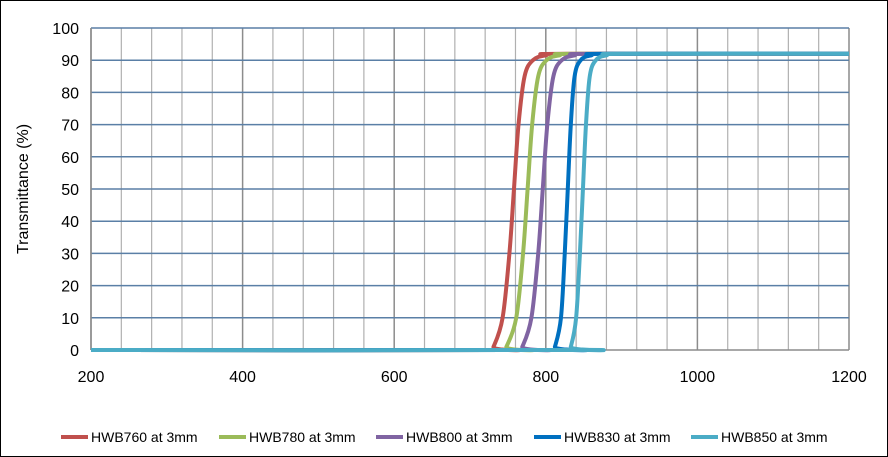 The height and width of the screenshot is (457, 888). Describe the element at coordinates (70, 93) in the screenshot. I see `y-tick-label: 80` at that location.